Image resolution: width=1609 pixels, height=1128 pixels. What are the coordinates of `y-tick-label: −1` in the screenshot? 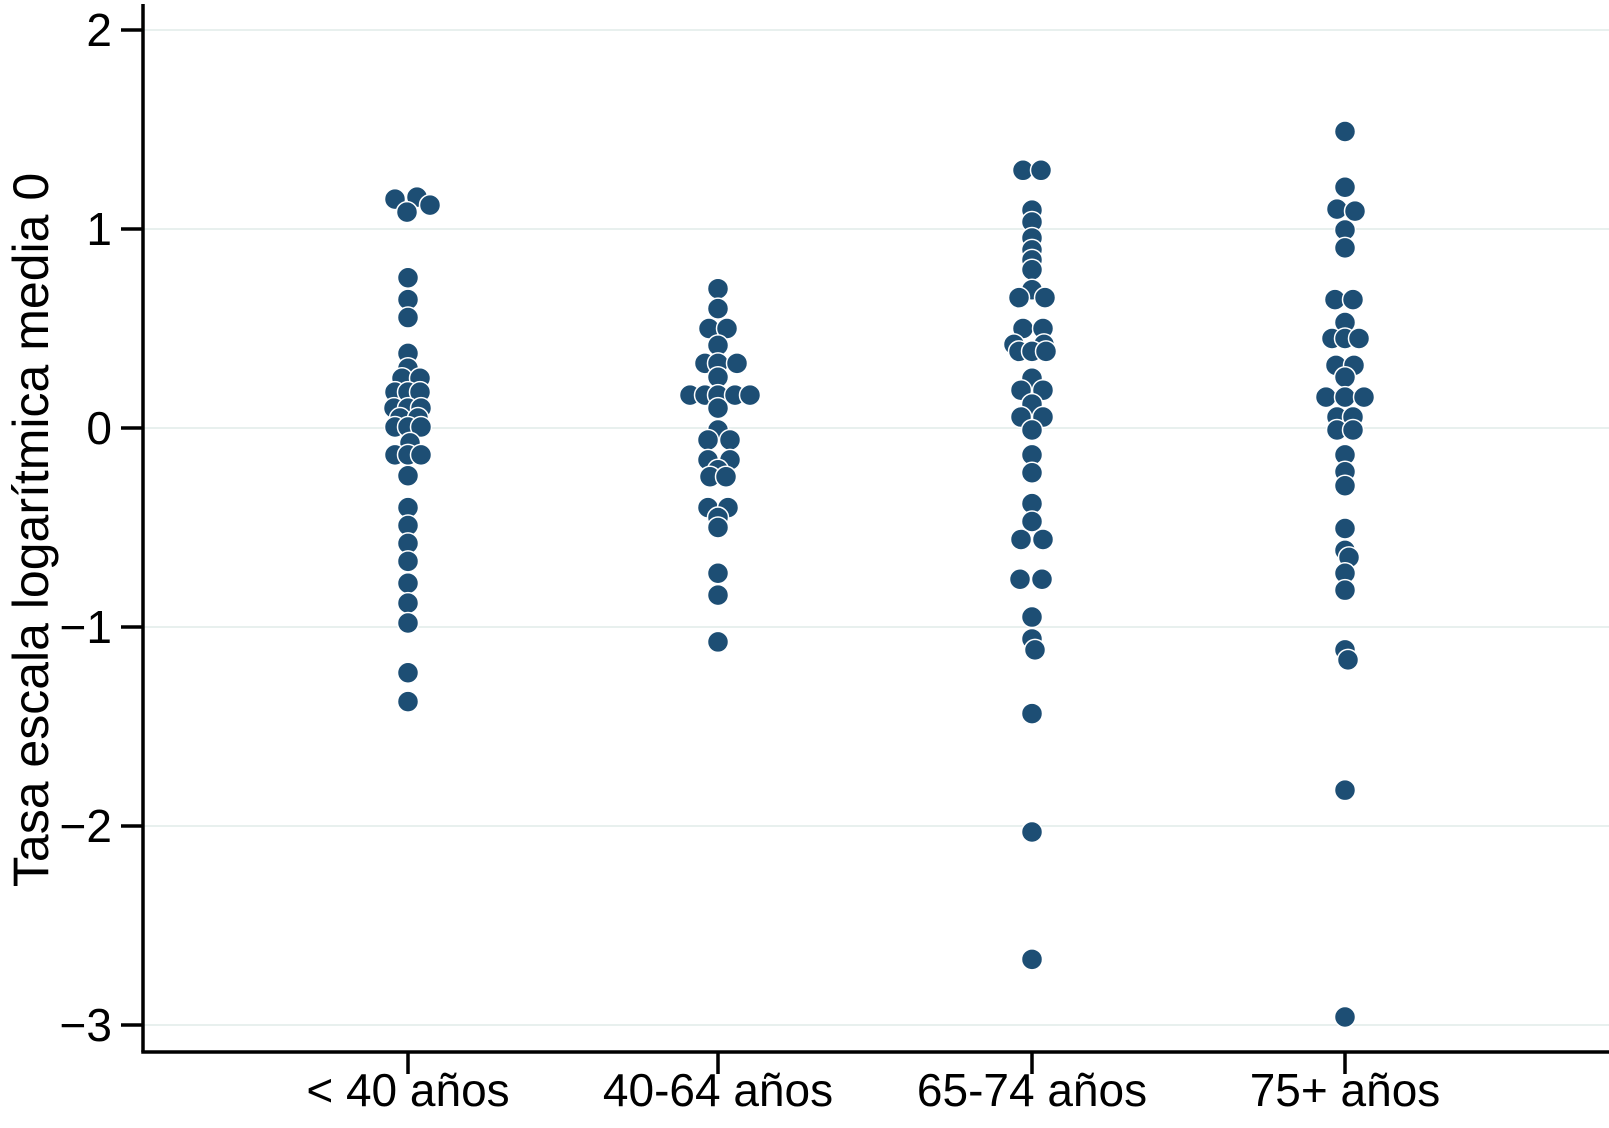 It's located at (86, 627).